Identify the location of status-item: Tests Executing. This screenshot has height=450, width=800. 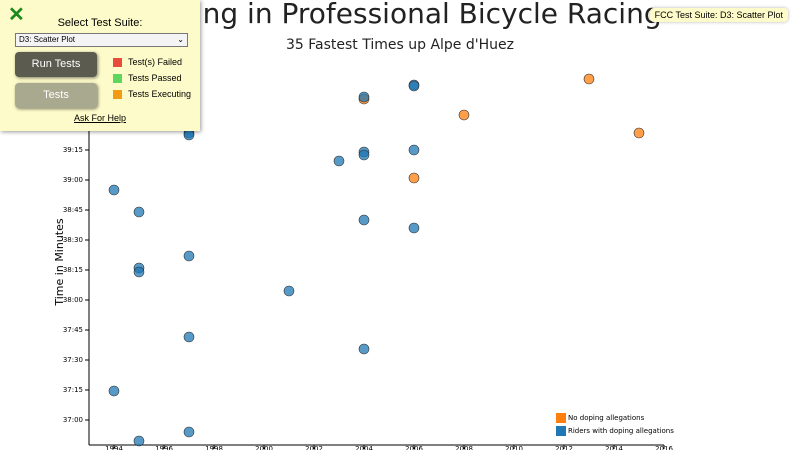
(152, 94).